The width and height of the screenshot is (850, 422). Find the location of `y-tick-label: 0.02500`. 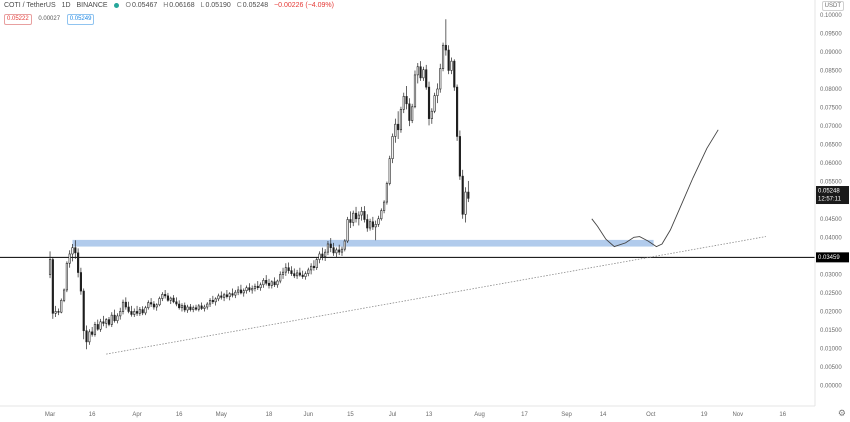

y-tick-label: 0.02500 is located at coordinates (831, 294).